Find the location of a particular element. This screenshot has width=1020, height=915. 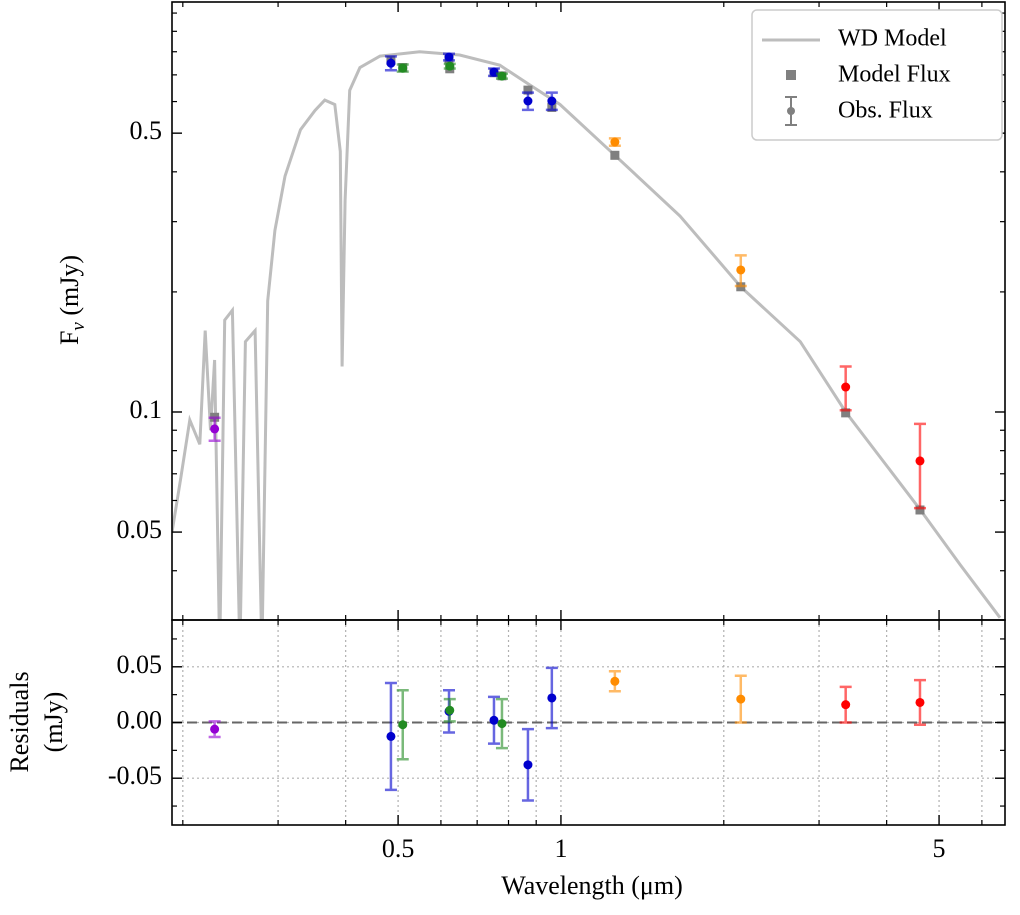

legend: WD Model Model Flux Obs. Flux is located at coordinates (877, 75).